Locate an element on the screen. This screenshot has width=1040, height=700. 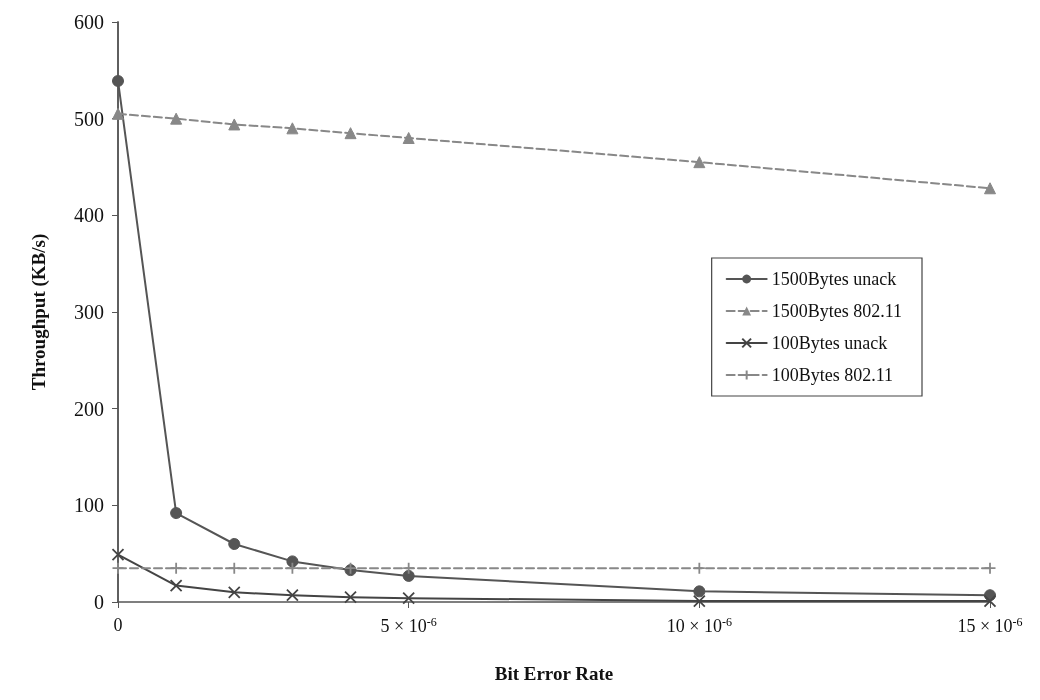
x-axis-title: Bit Error Rate is located at coordinates (554, 673).